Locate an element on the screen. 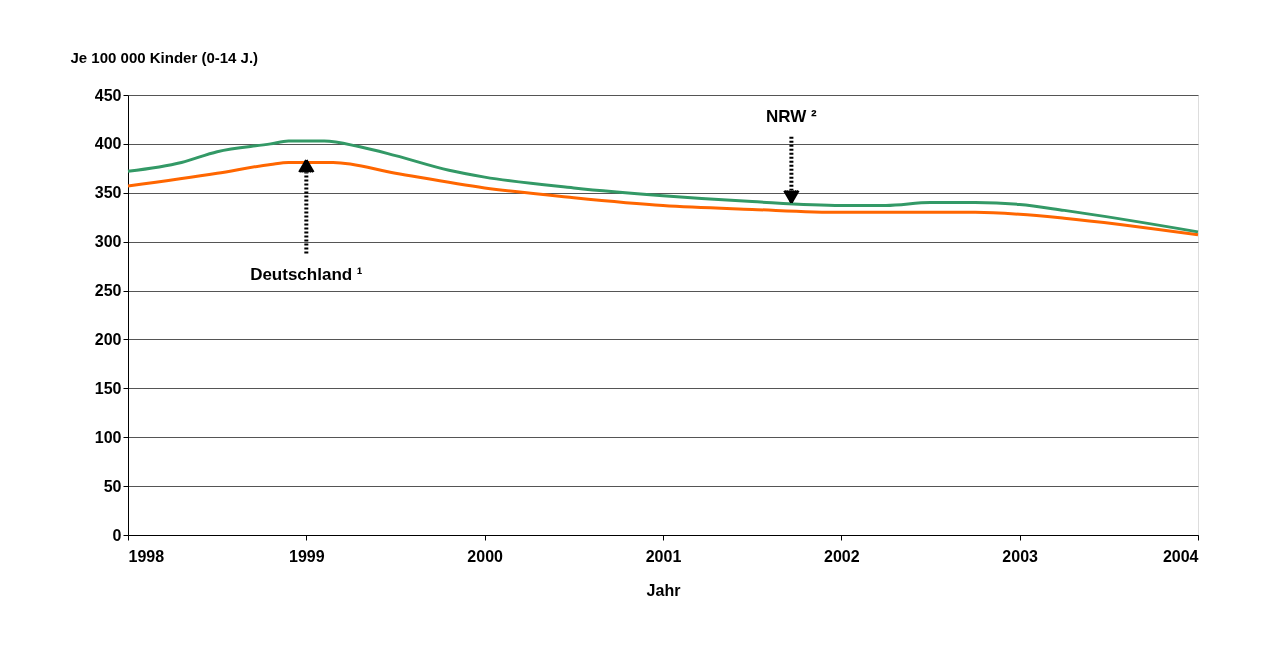 This screenshot has width=1279, height=659. y-tick-label: 250 is located at coordinates (108, 291).